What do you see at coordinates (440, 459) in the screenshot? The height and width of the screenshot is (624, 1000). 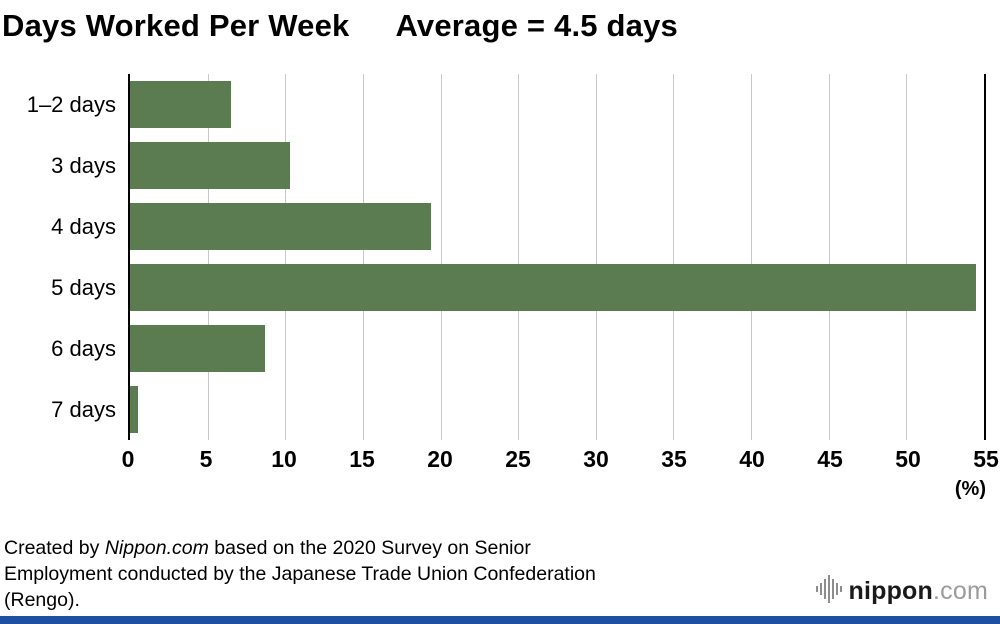 I see `x-tick-label: 20` at bounding box center [440, 459].